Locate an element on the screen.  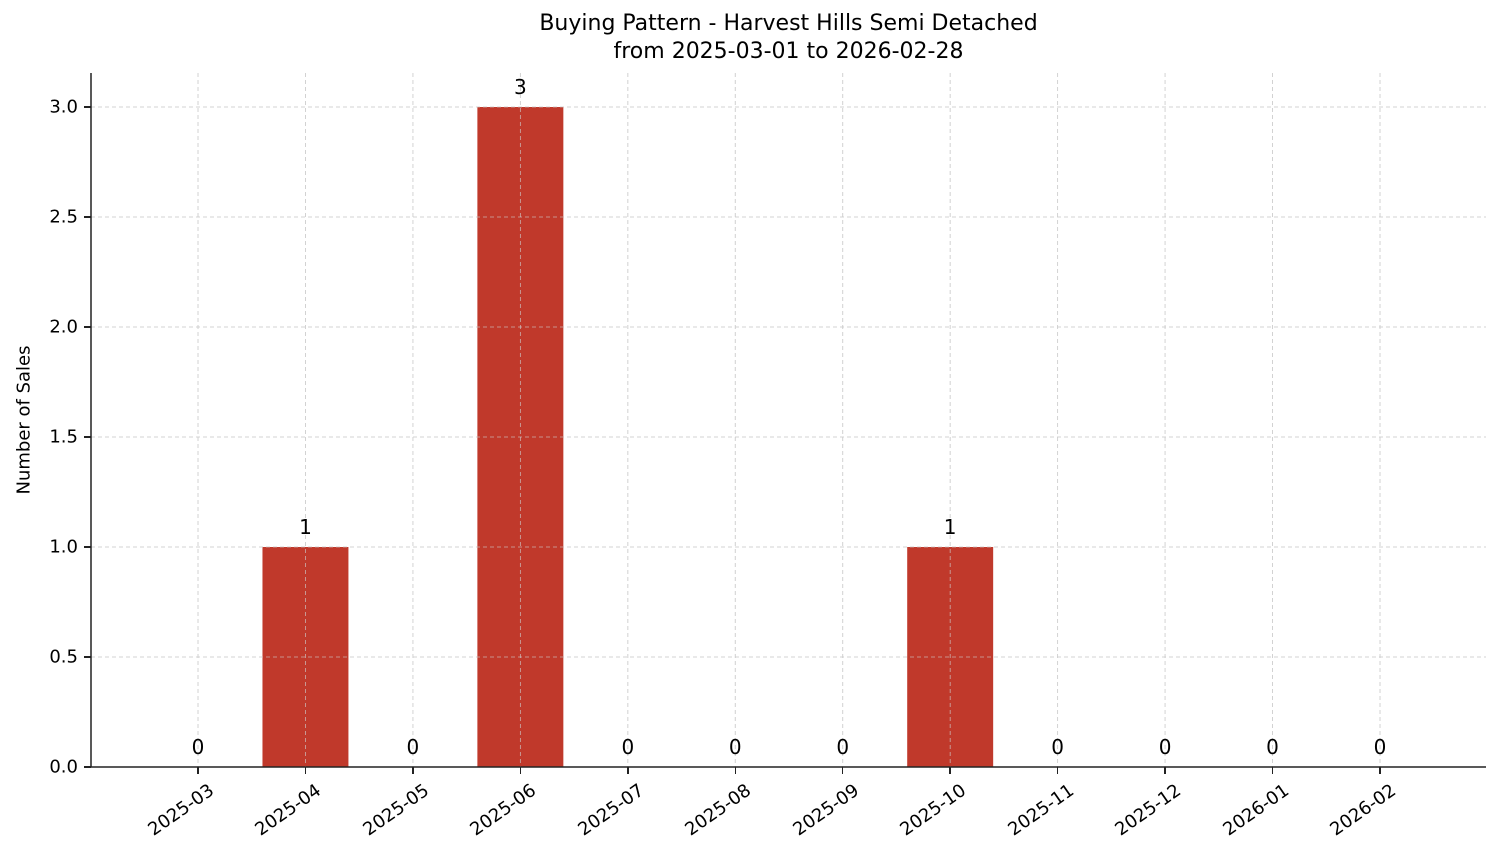
y-tick-label: 2.0 is located at coordinates (63, 327).